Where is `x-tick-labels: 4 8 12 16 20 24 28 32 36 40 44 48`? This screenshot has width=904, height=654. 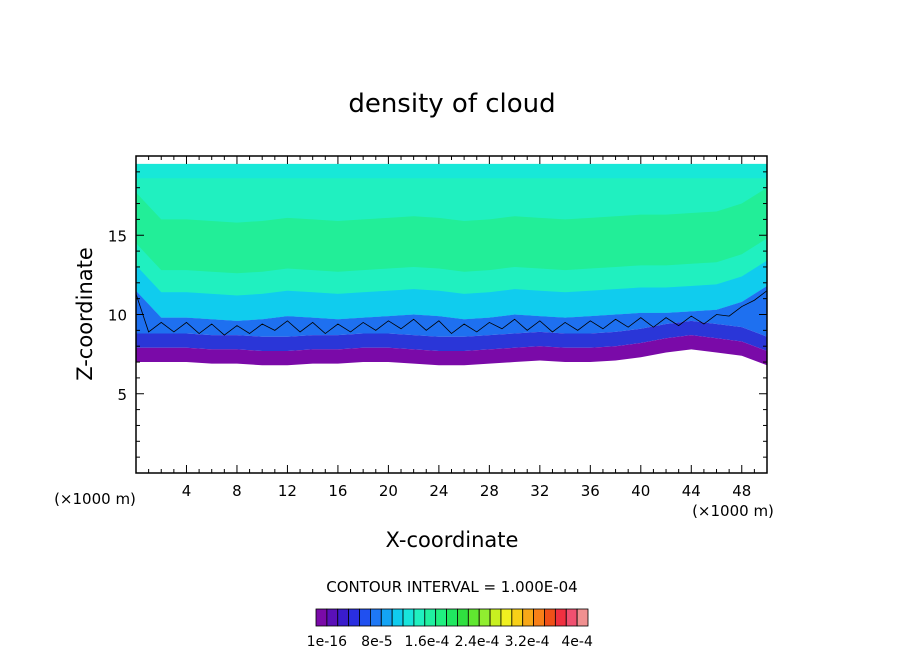
x-tick-labels: 4 8 12 16 20 24 28 32 36 40 44 48 is located at coordinates (467, 491).